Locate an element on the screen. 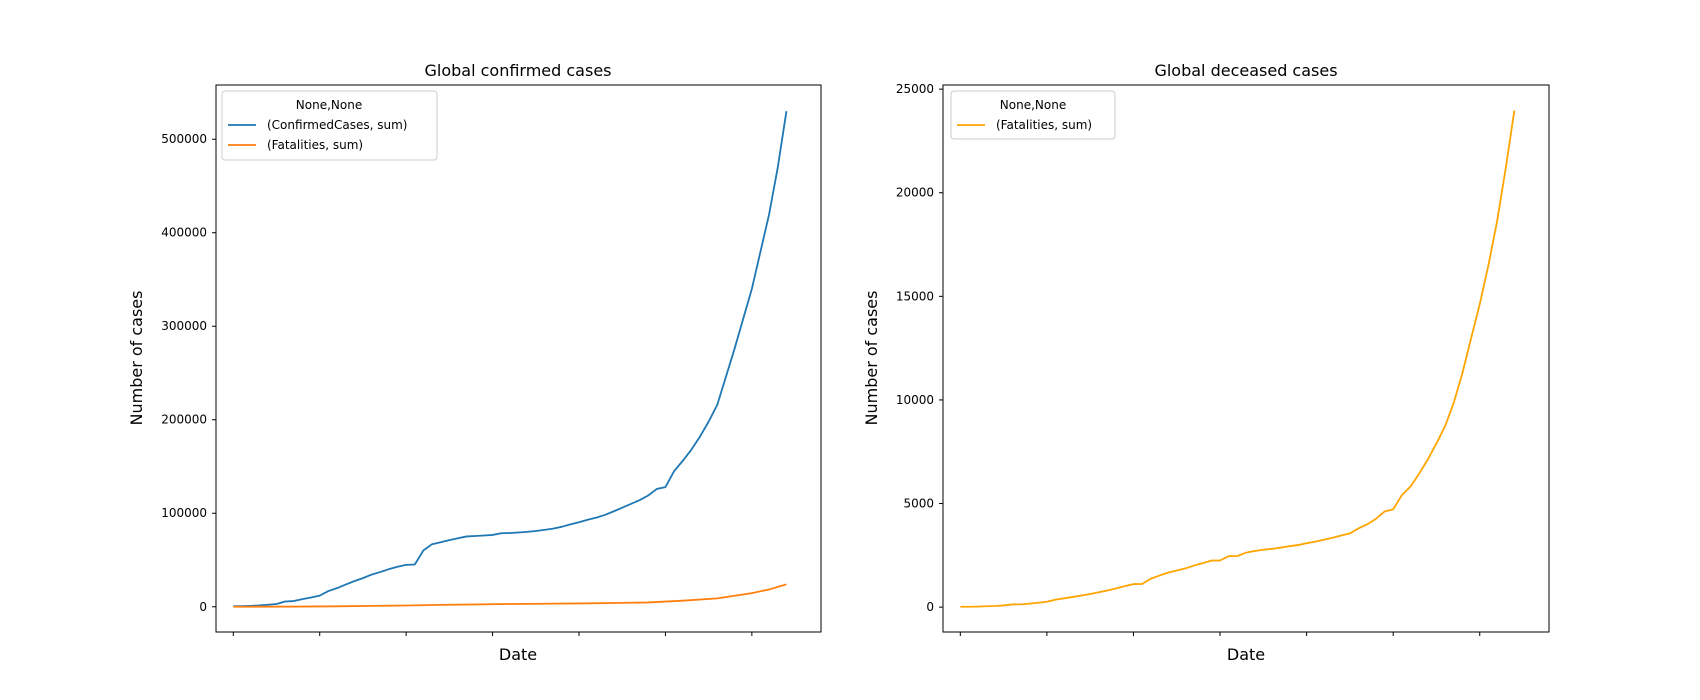 This screenshot has height=700, width=1700. y-tick-label: 400000 is located at coordinates (184, 233).